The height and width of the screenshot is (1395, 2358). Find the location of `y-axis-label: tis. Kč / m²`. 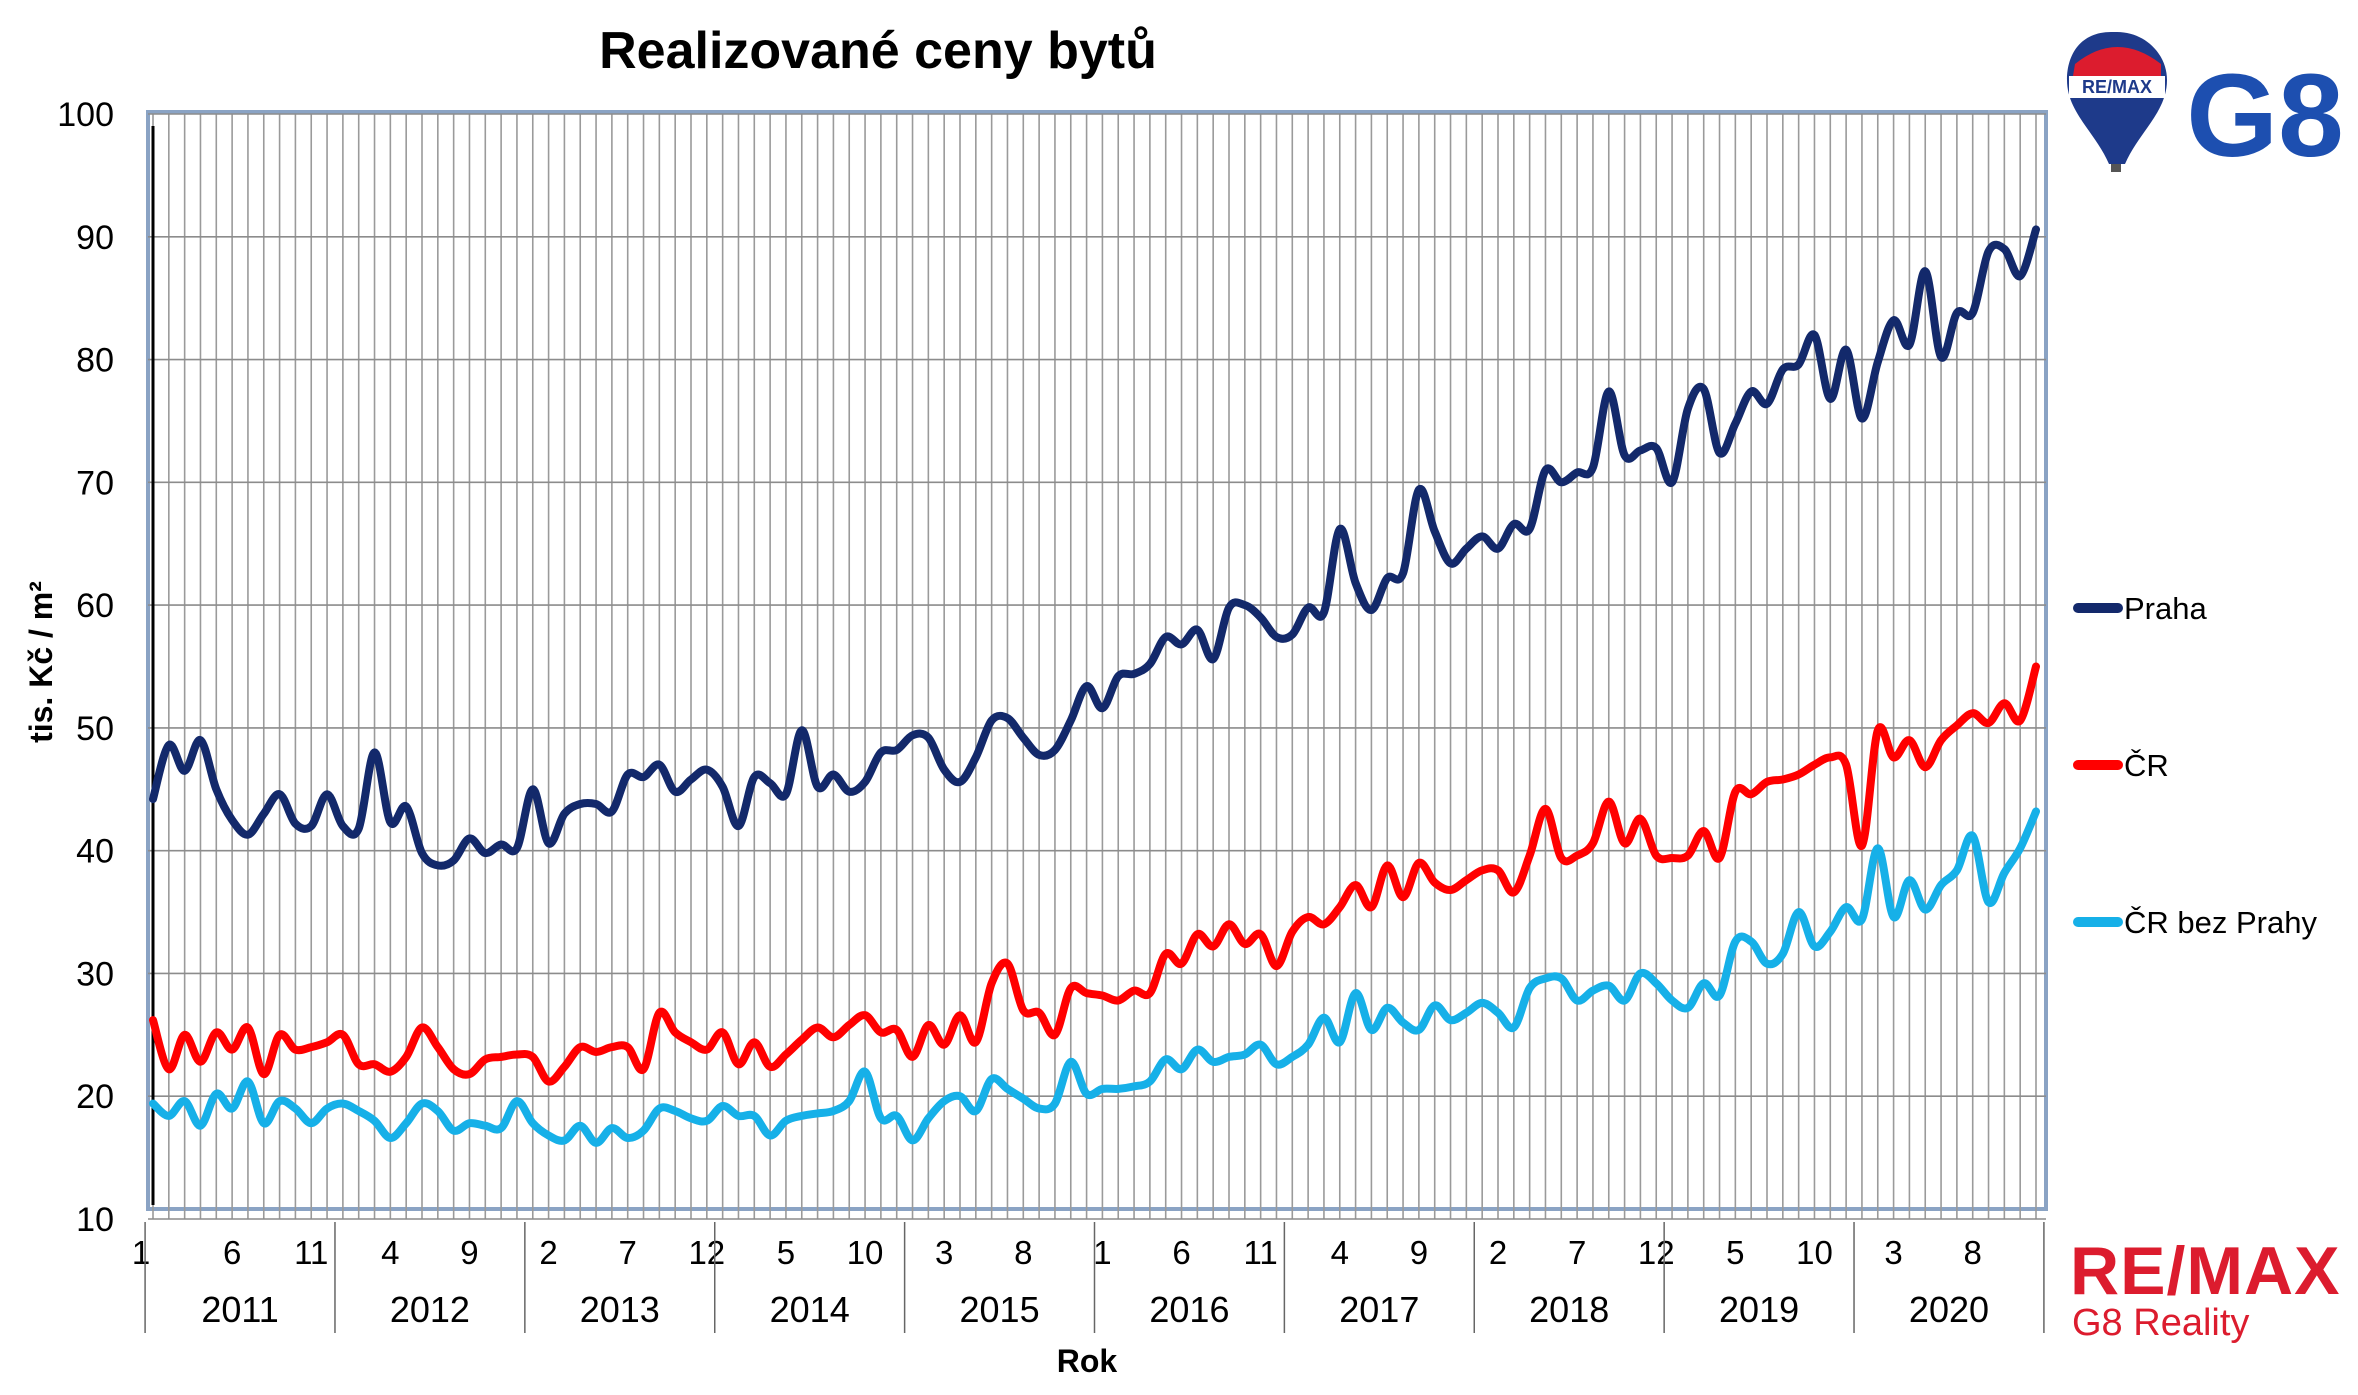

y-axis-label: tis. Kč / m² is located at coordinates (41, 662).